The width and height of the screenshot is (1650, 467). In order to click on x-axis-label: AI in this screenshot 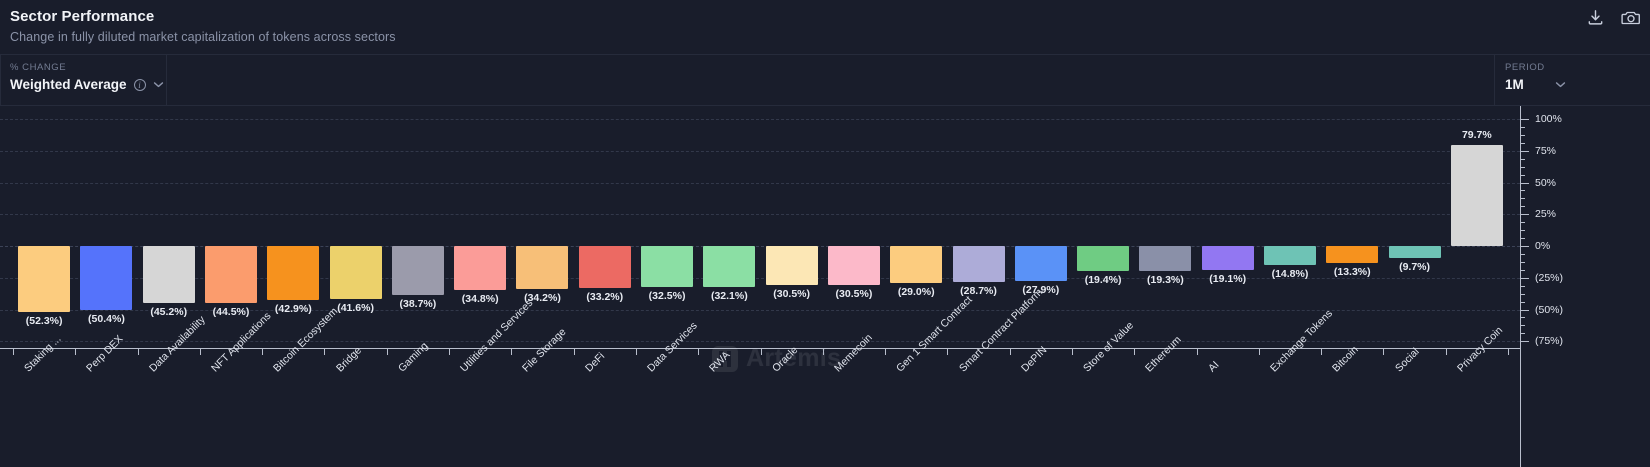, I will do `click(1213, 366)`.